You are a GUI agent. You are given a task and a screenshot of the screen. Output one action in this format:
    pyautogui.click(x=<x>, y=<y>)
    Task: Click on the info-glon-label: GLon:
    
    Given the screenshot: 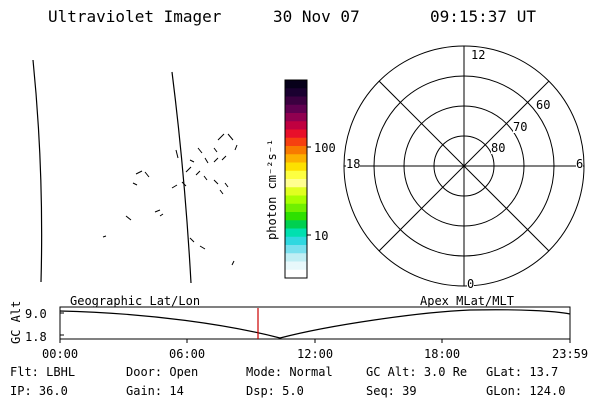 What is the action you would take?
    pyautogui.click(x=504, y=391)
    